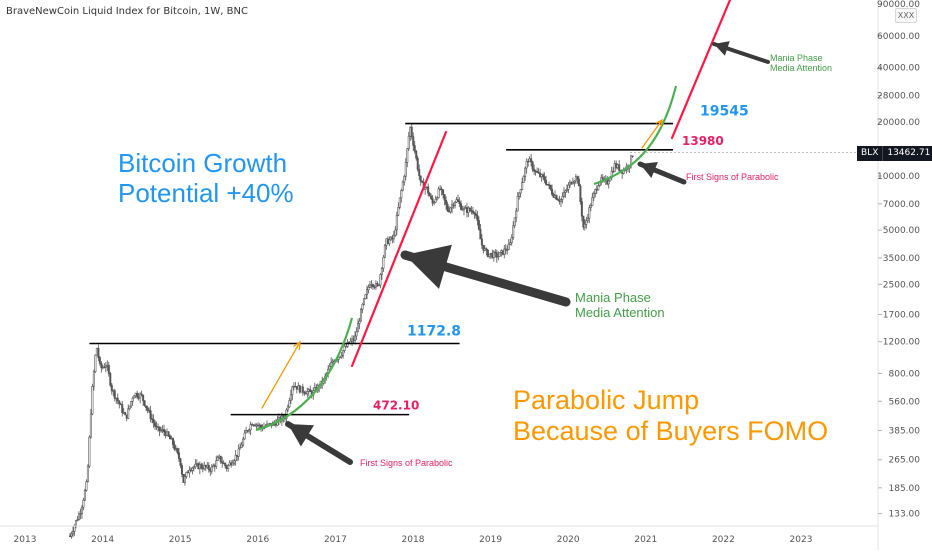 The height and width of the screenshot is (555, 932). I want to click on y-tick-label: 40000.00, so click(898, 69).